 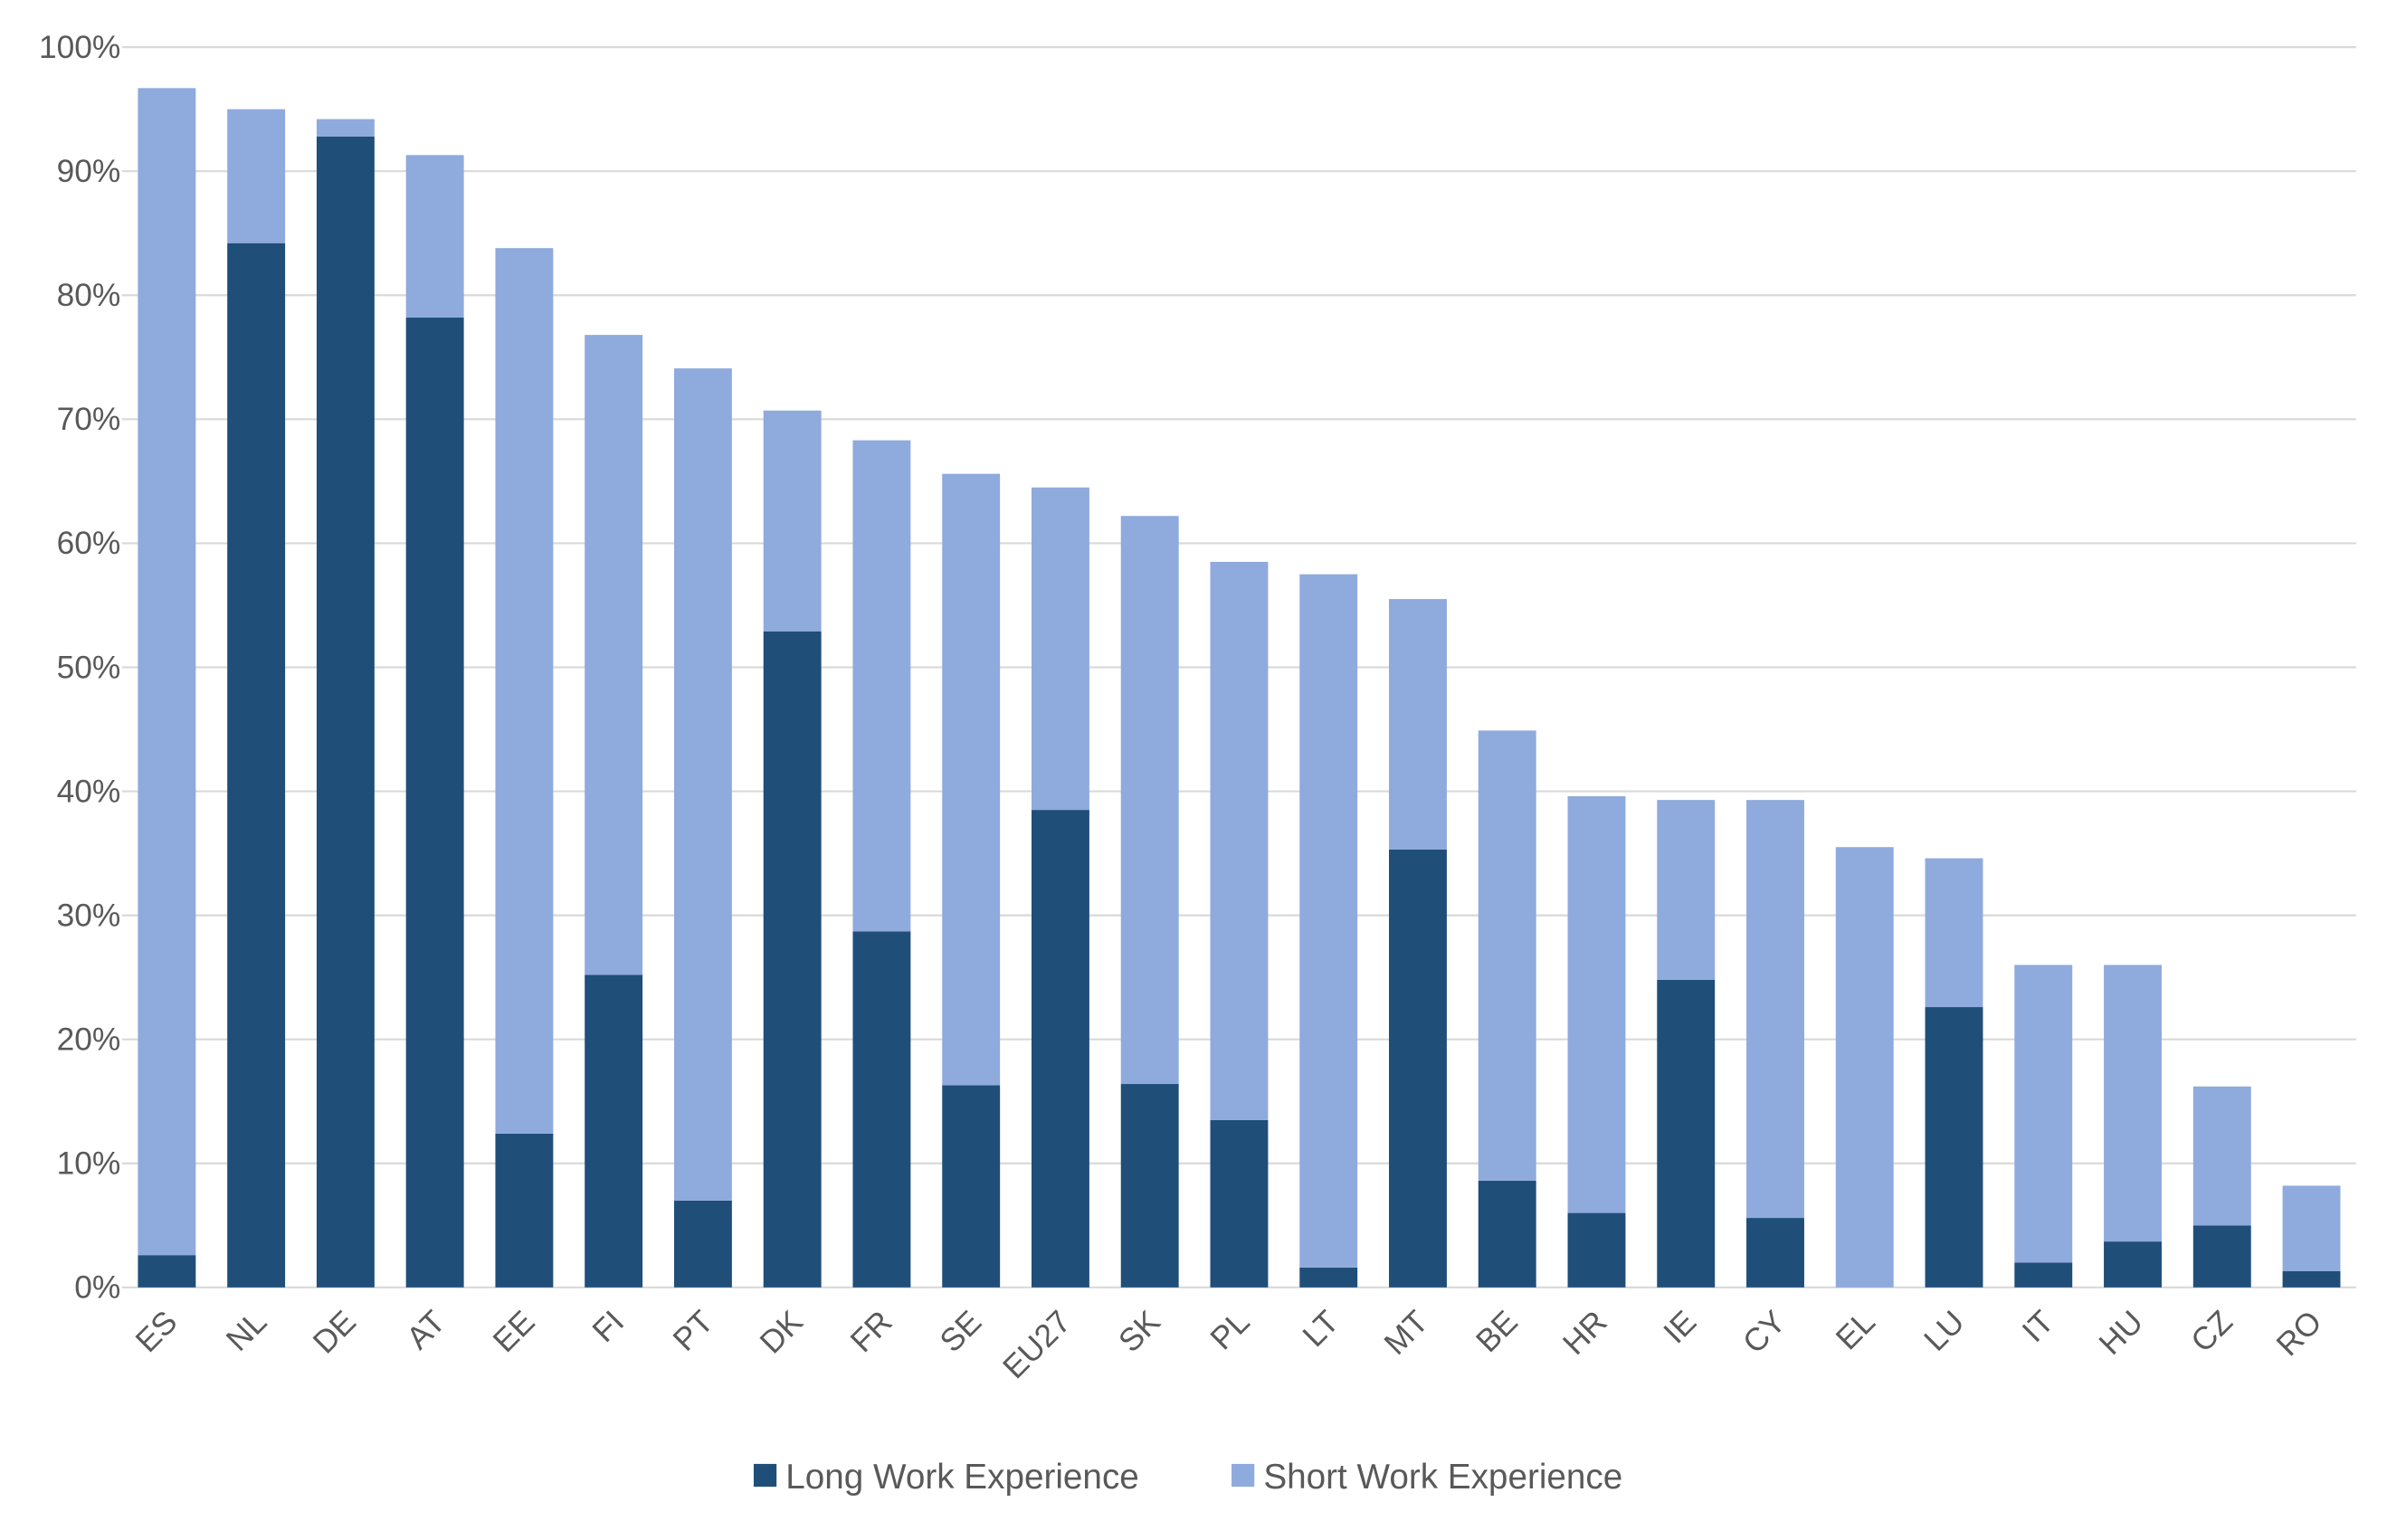 What do you see at coordinates (167, 672) in the screenshot?
I see `bar-ES-short-work-experience` at bounding box center [167, 672].